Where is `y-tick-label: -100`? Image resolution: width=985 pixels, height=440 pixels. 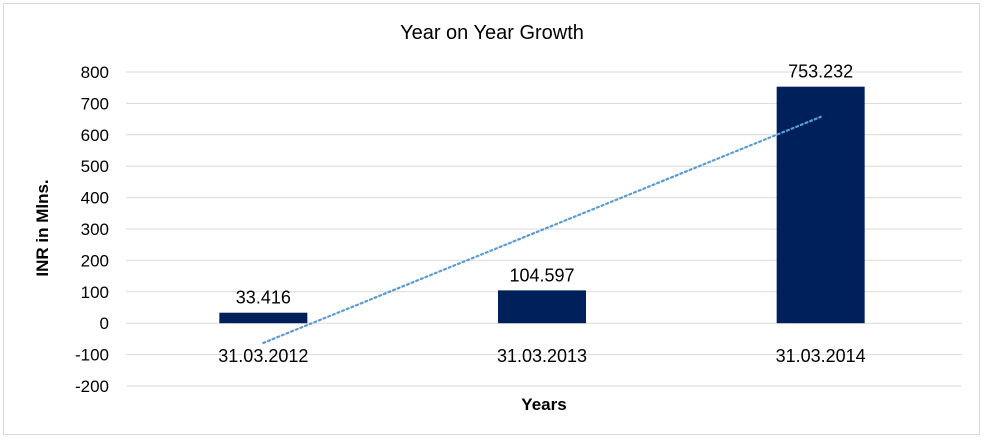
y-tick-label: -100 is located at coordinates (92, 355).